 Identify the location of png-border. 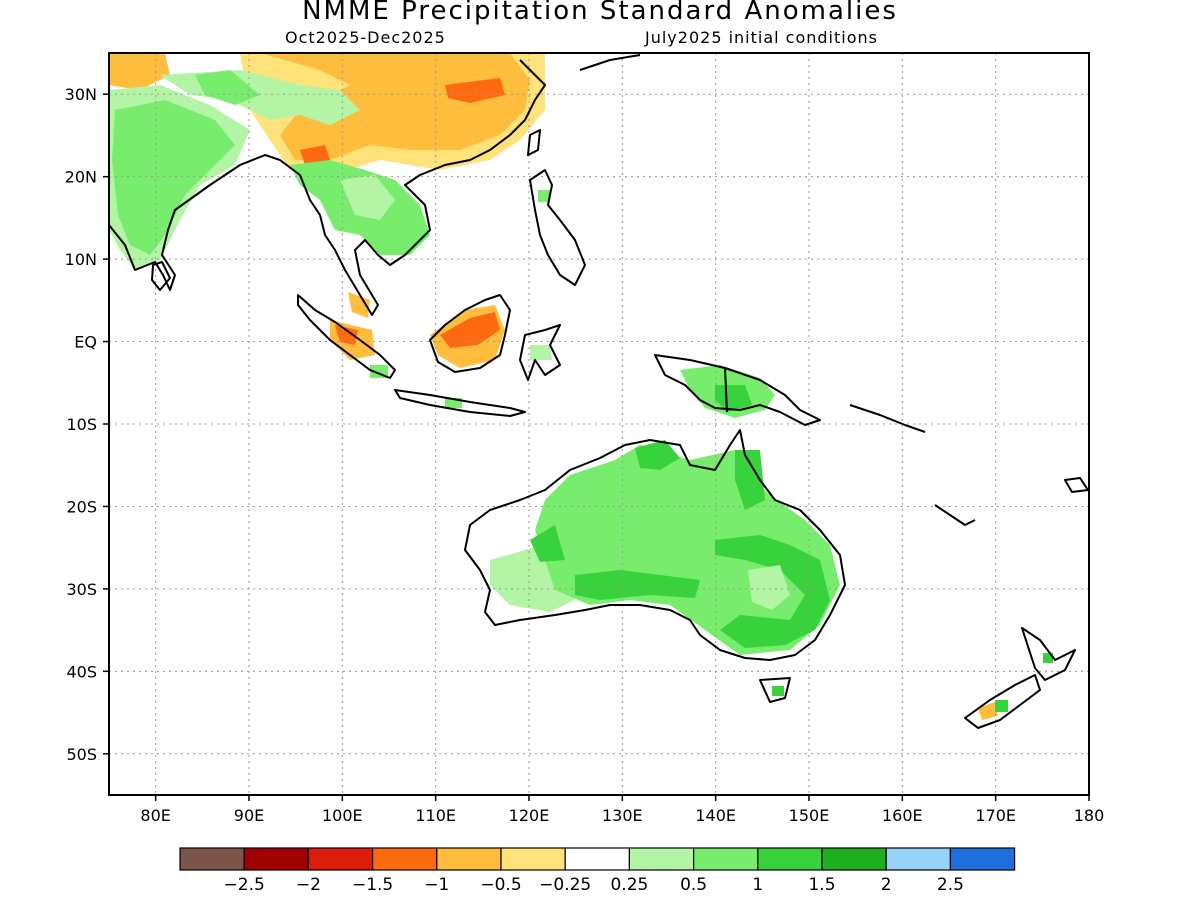
(726, 390).